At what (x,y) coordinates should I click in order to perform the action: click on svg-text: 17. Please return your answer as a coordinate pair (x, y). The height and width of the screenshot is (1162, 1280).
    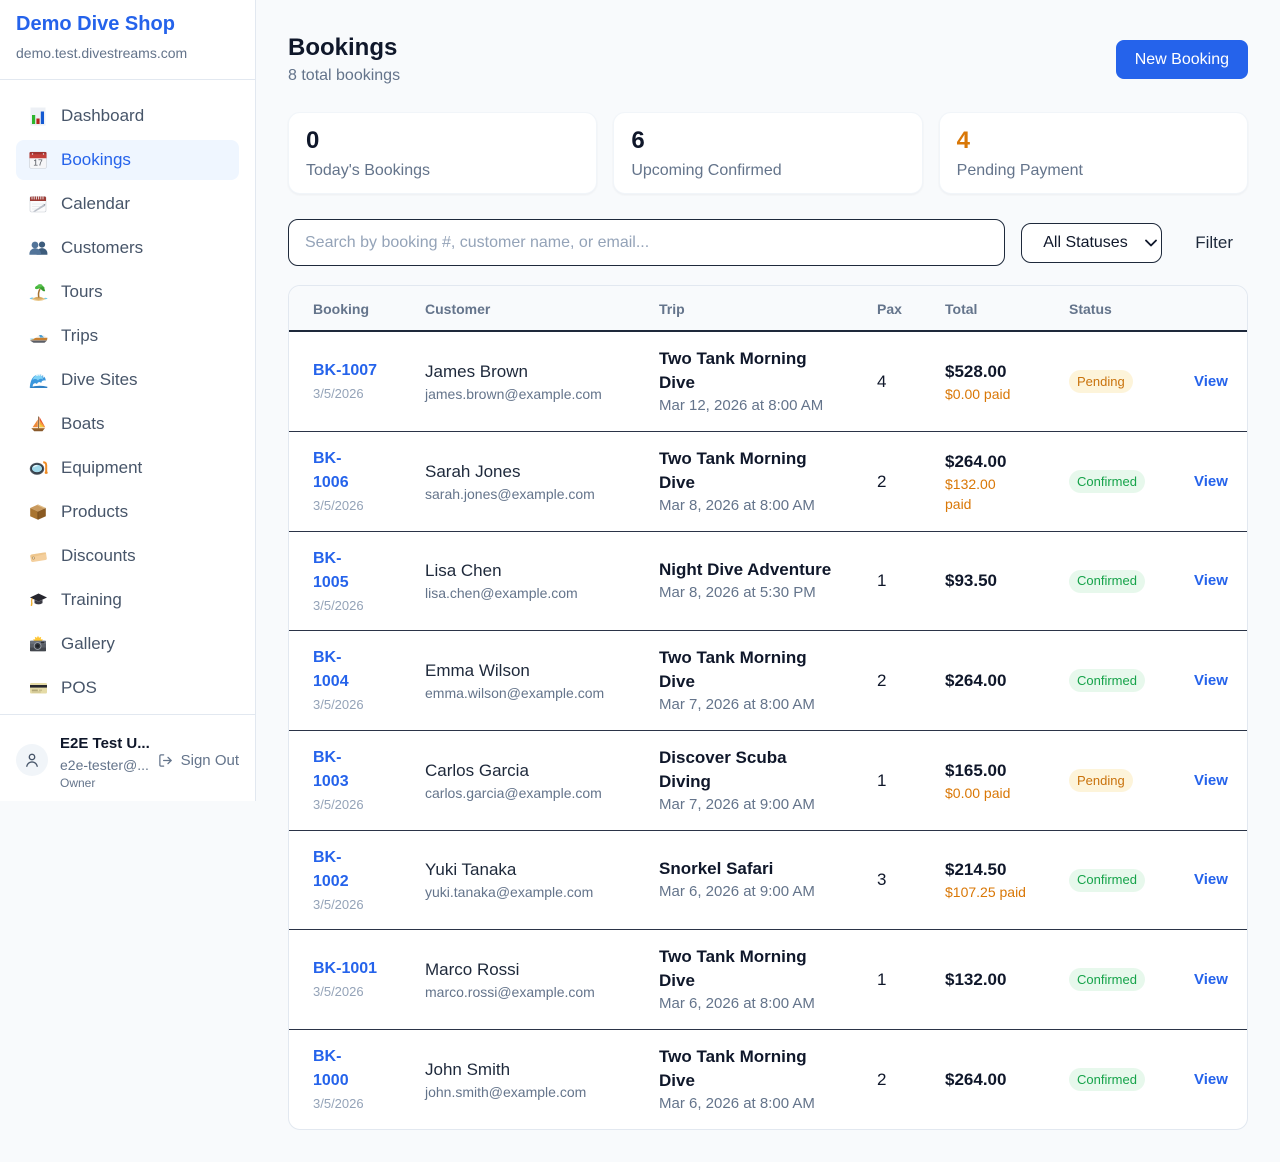
    Looking at the image, I should click on (38, 163).